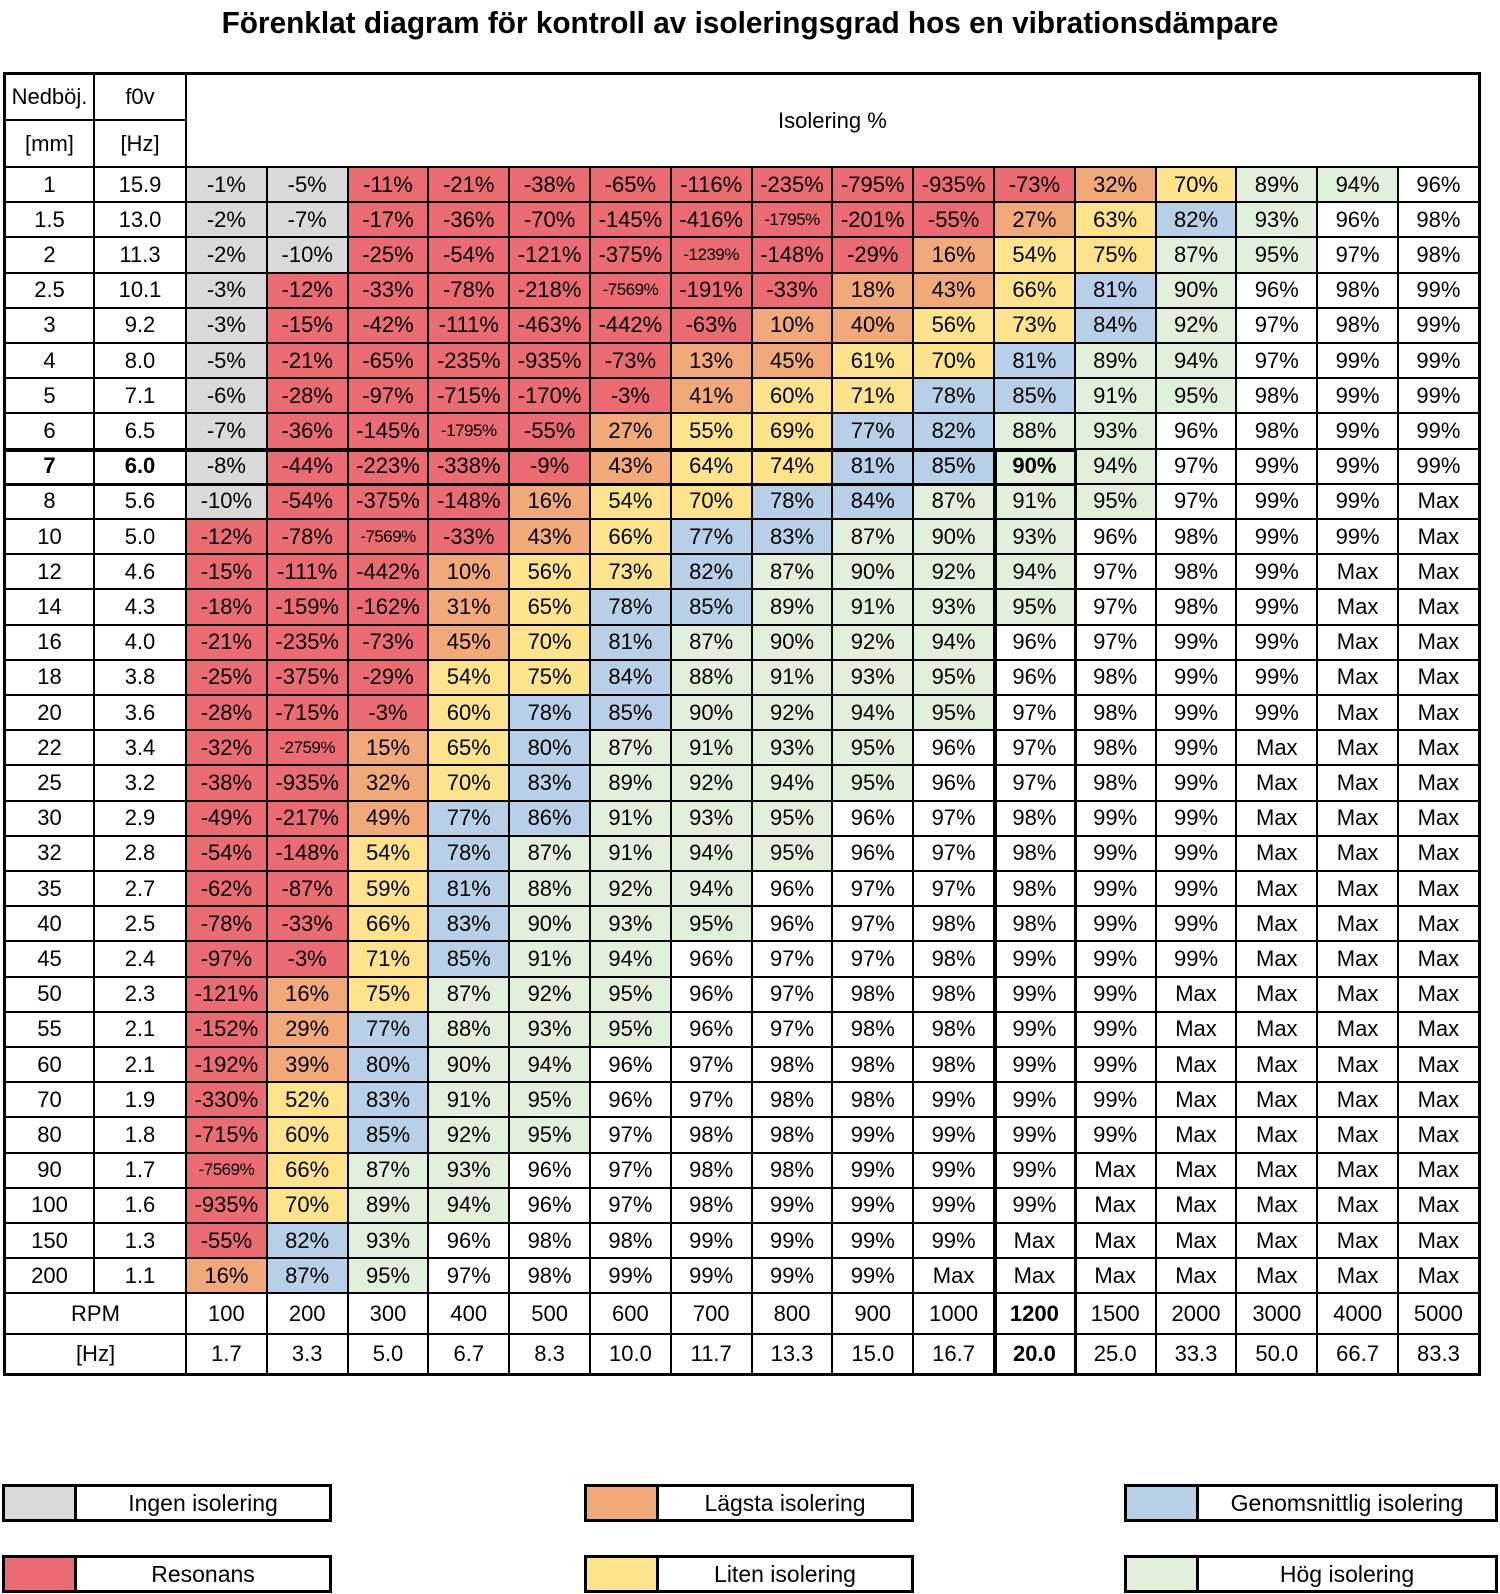  What do you see at coordinates (470, 326) in the screenshot?
I see `isolation-cell: -111%` at bounding box center [470, 326].